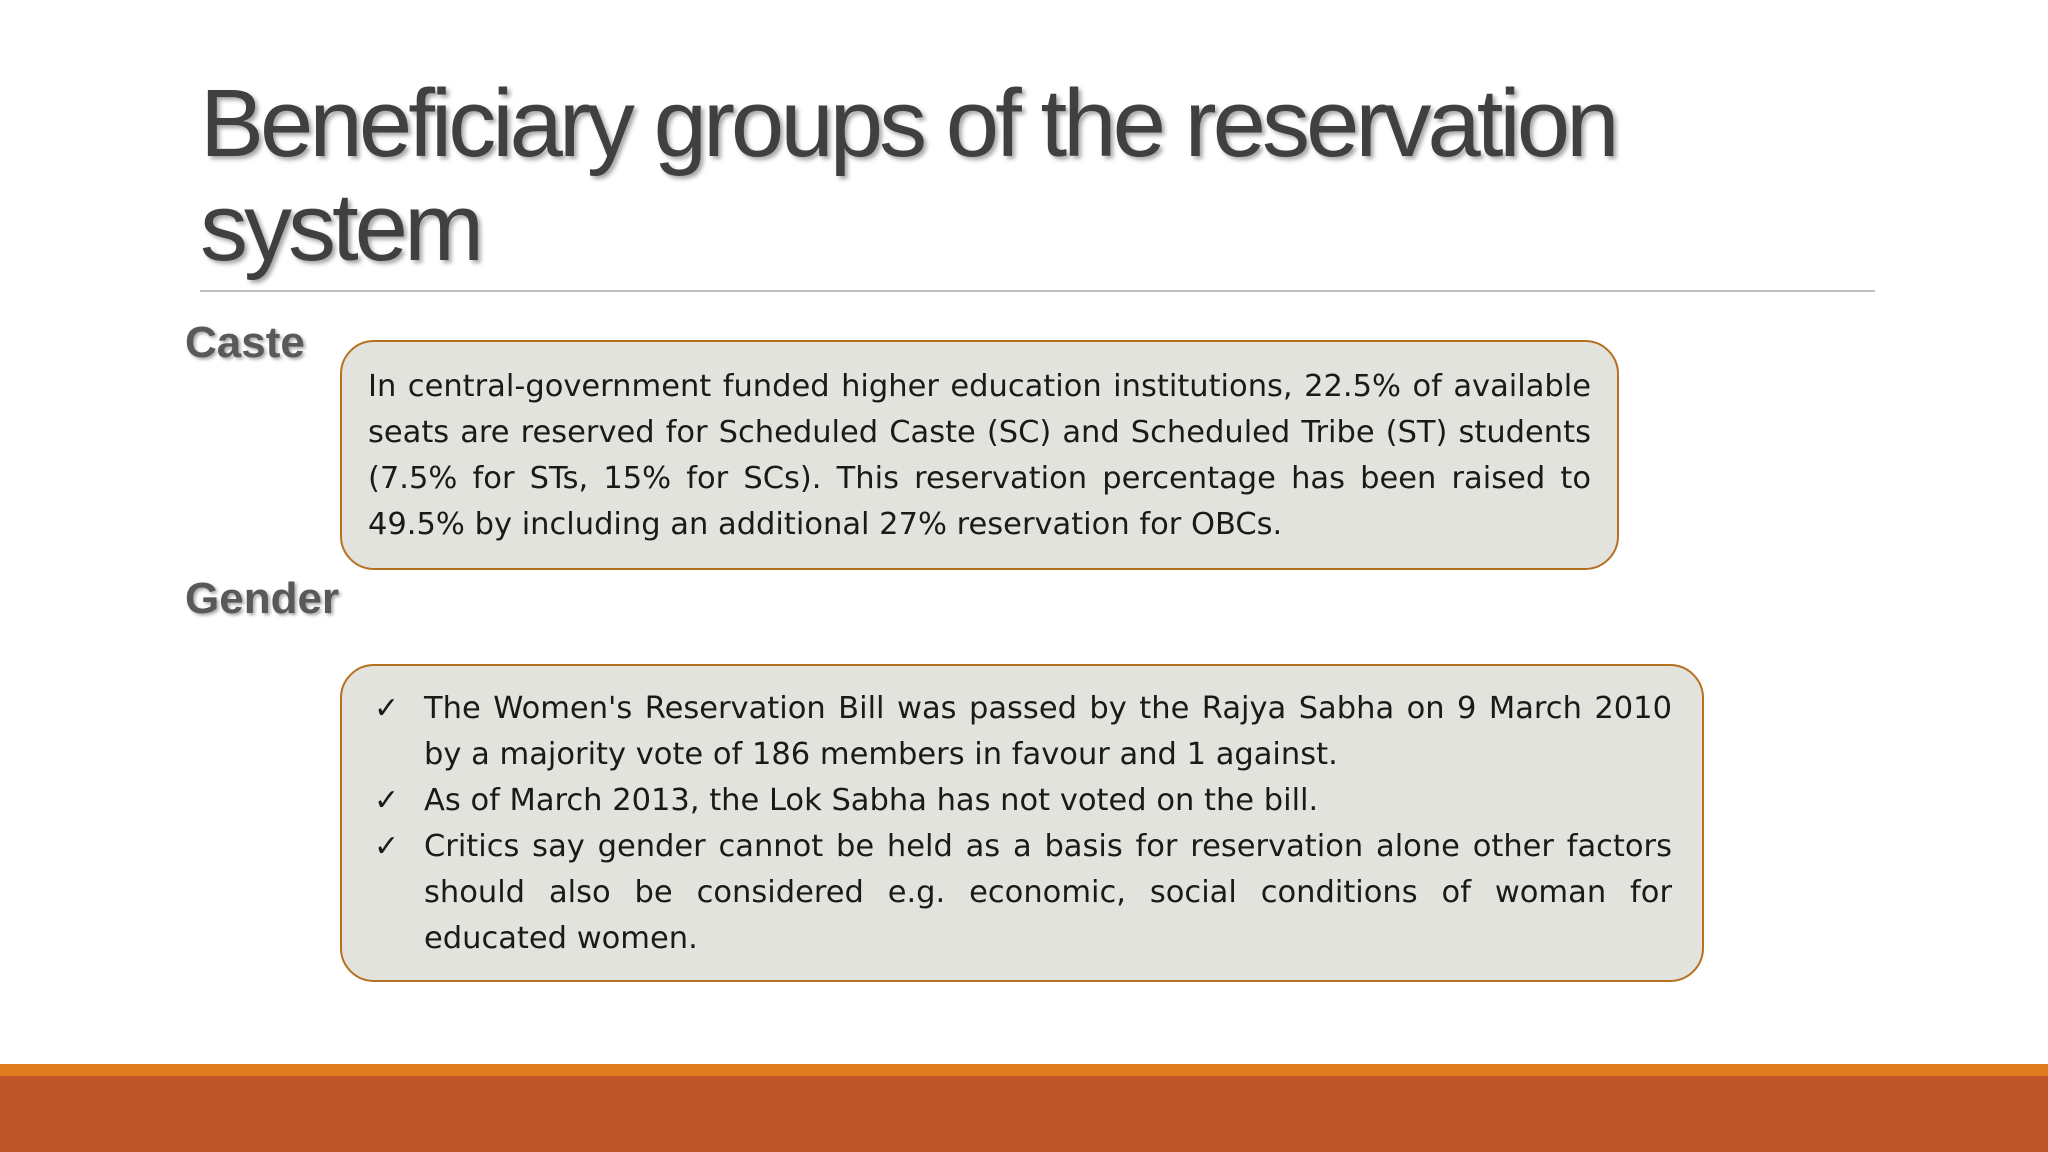  Describe the element at coordinates (245, 342) in the screenshot. I see `caste-heading: Caste` at that location.